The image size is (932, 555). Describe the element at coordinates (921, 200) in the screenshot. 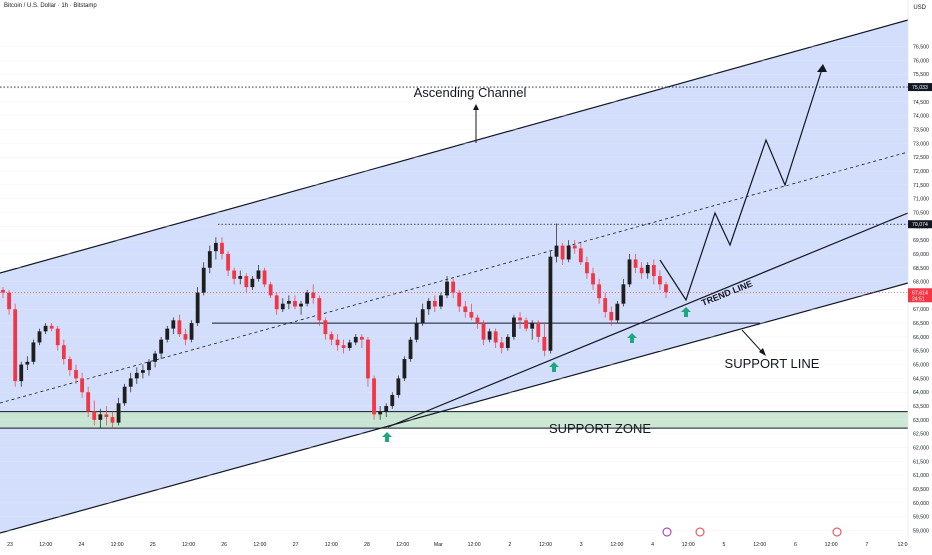

I see `price-tick-label: 71,000` at that location.